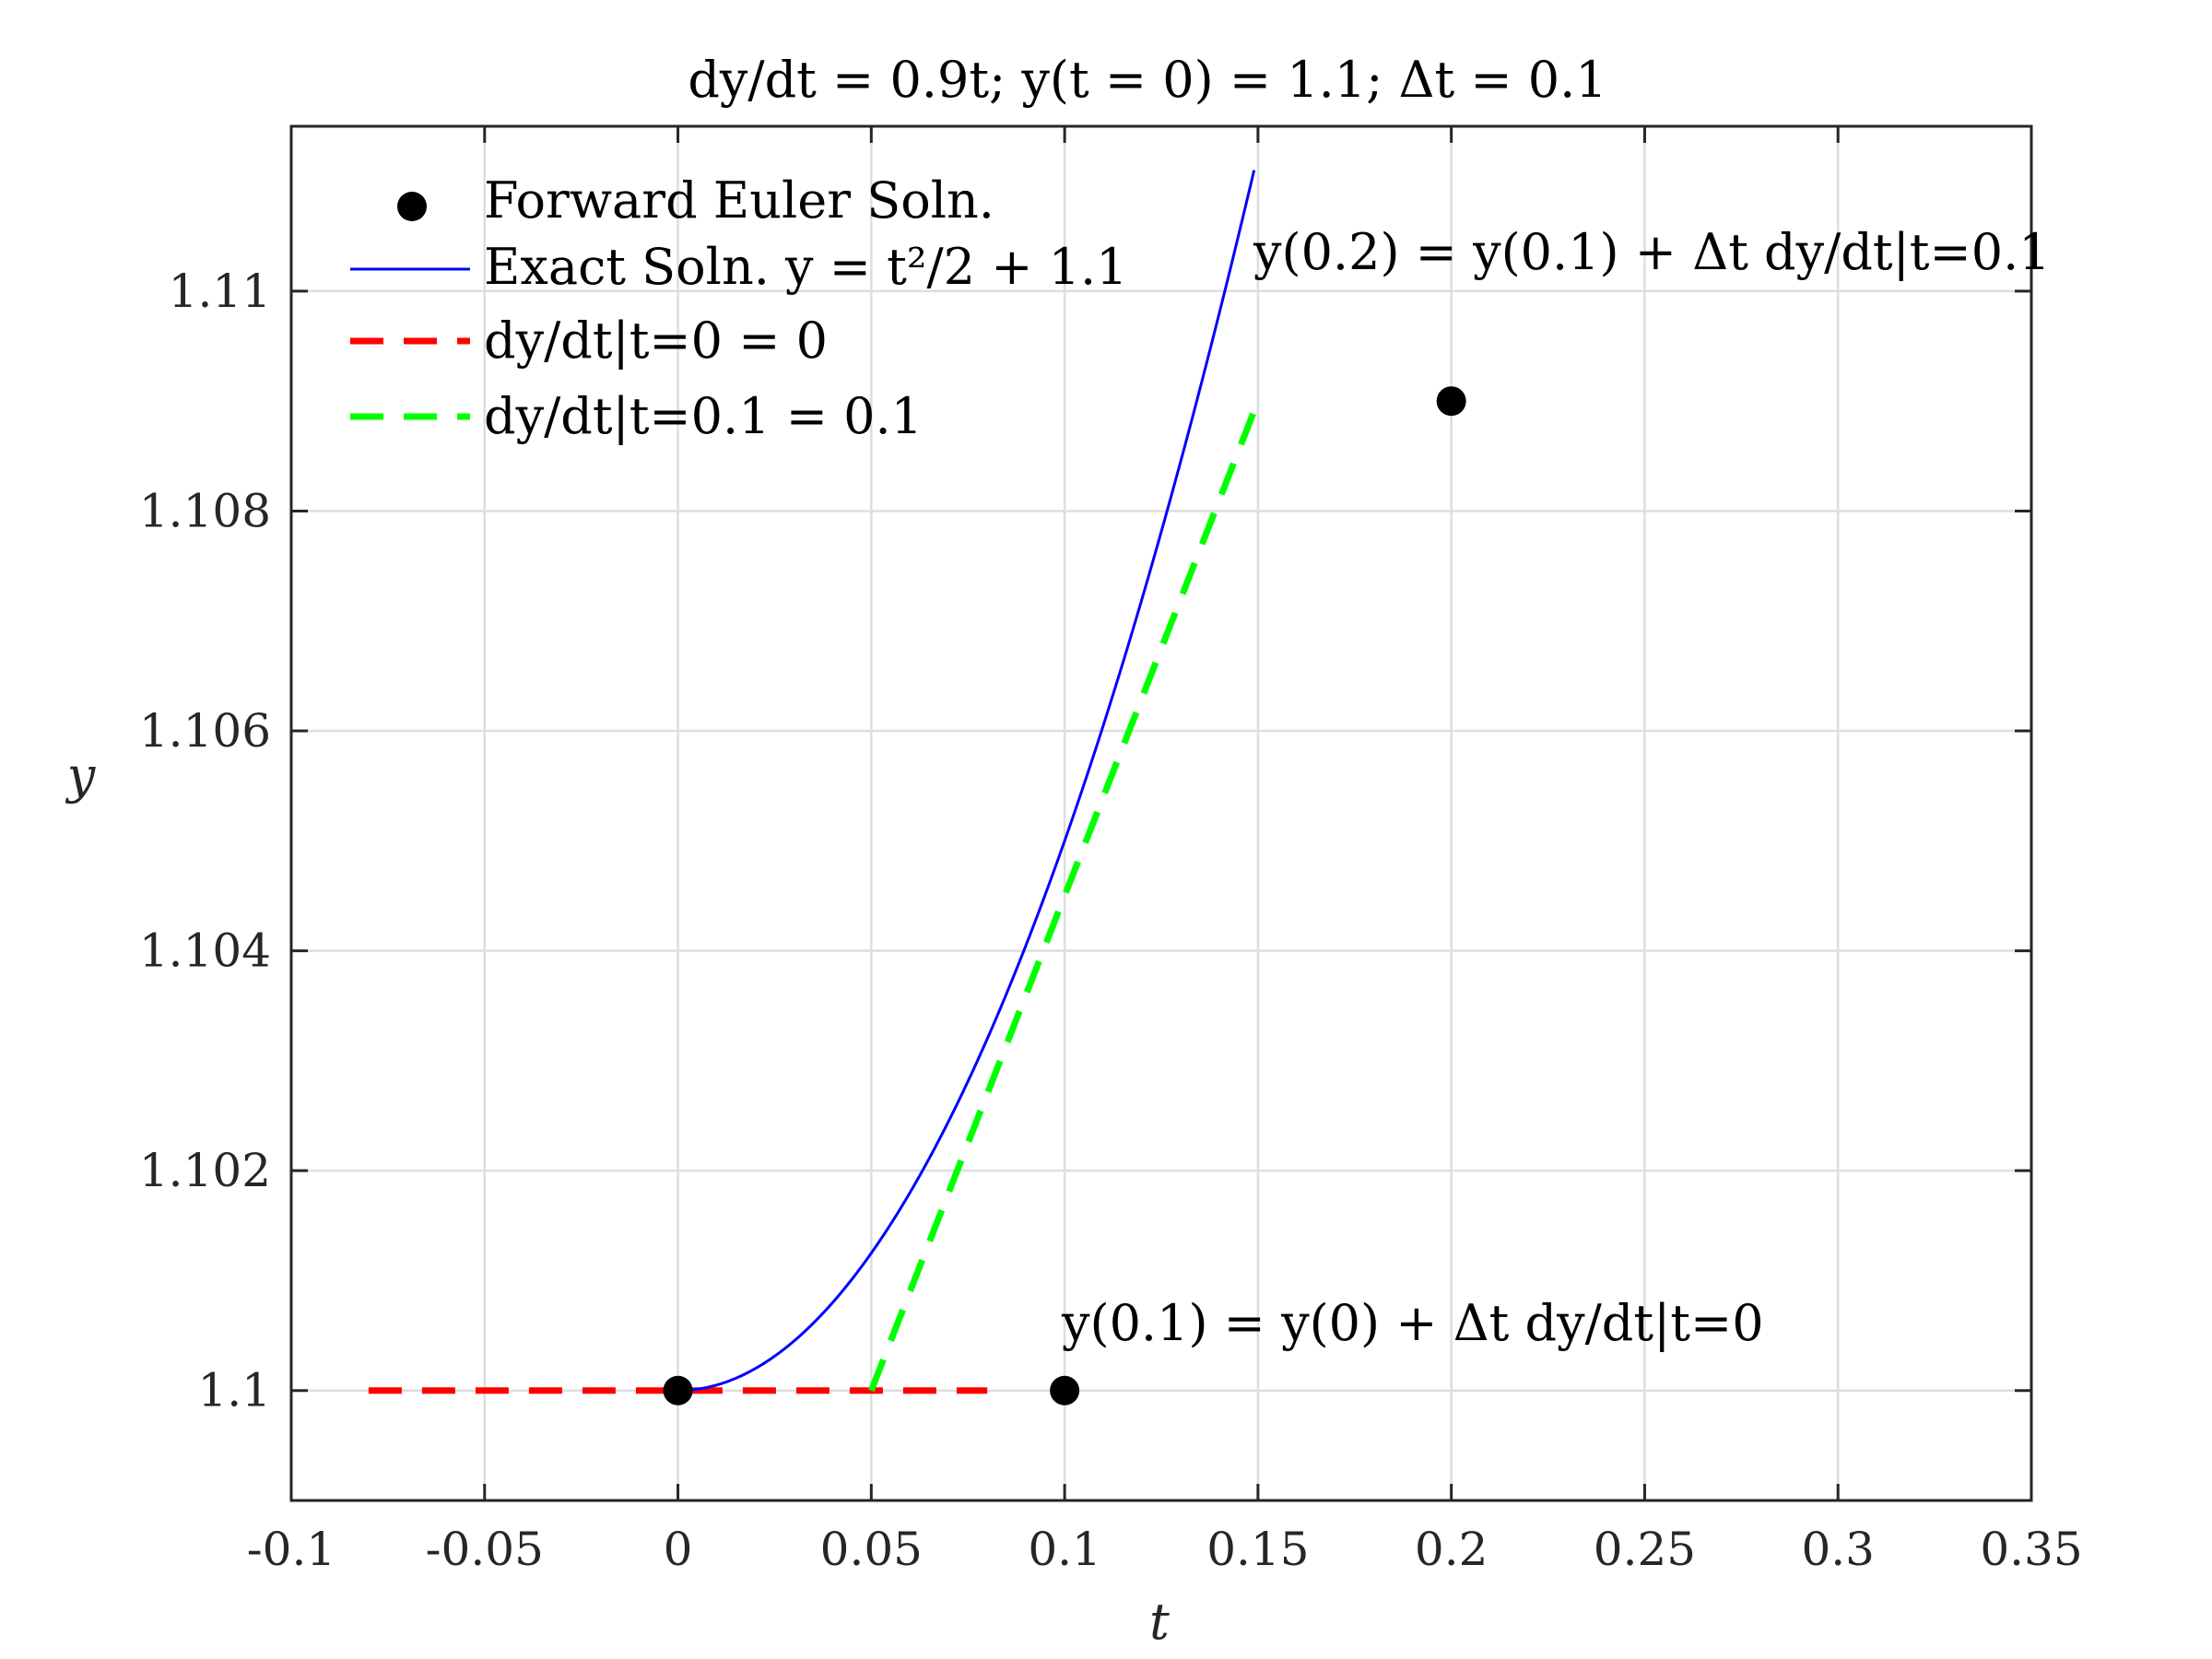 The height and width of the screenshot is (1659, 2212). Describe the element at coordinates (205, 1170) in the screenshot. I see `y-tick-label: 1.102` at that location.